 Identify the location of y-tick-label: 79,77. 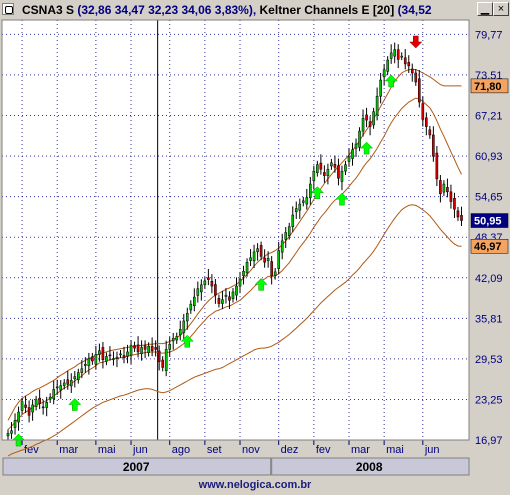
(489, 35).